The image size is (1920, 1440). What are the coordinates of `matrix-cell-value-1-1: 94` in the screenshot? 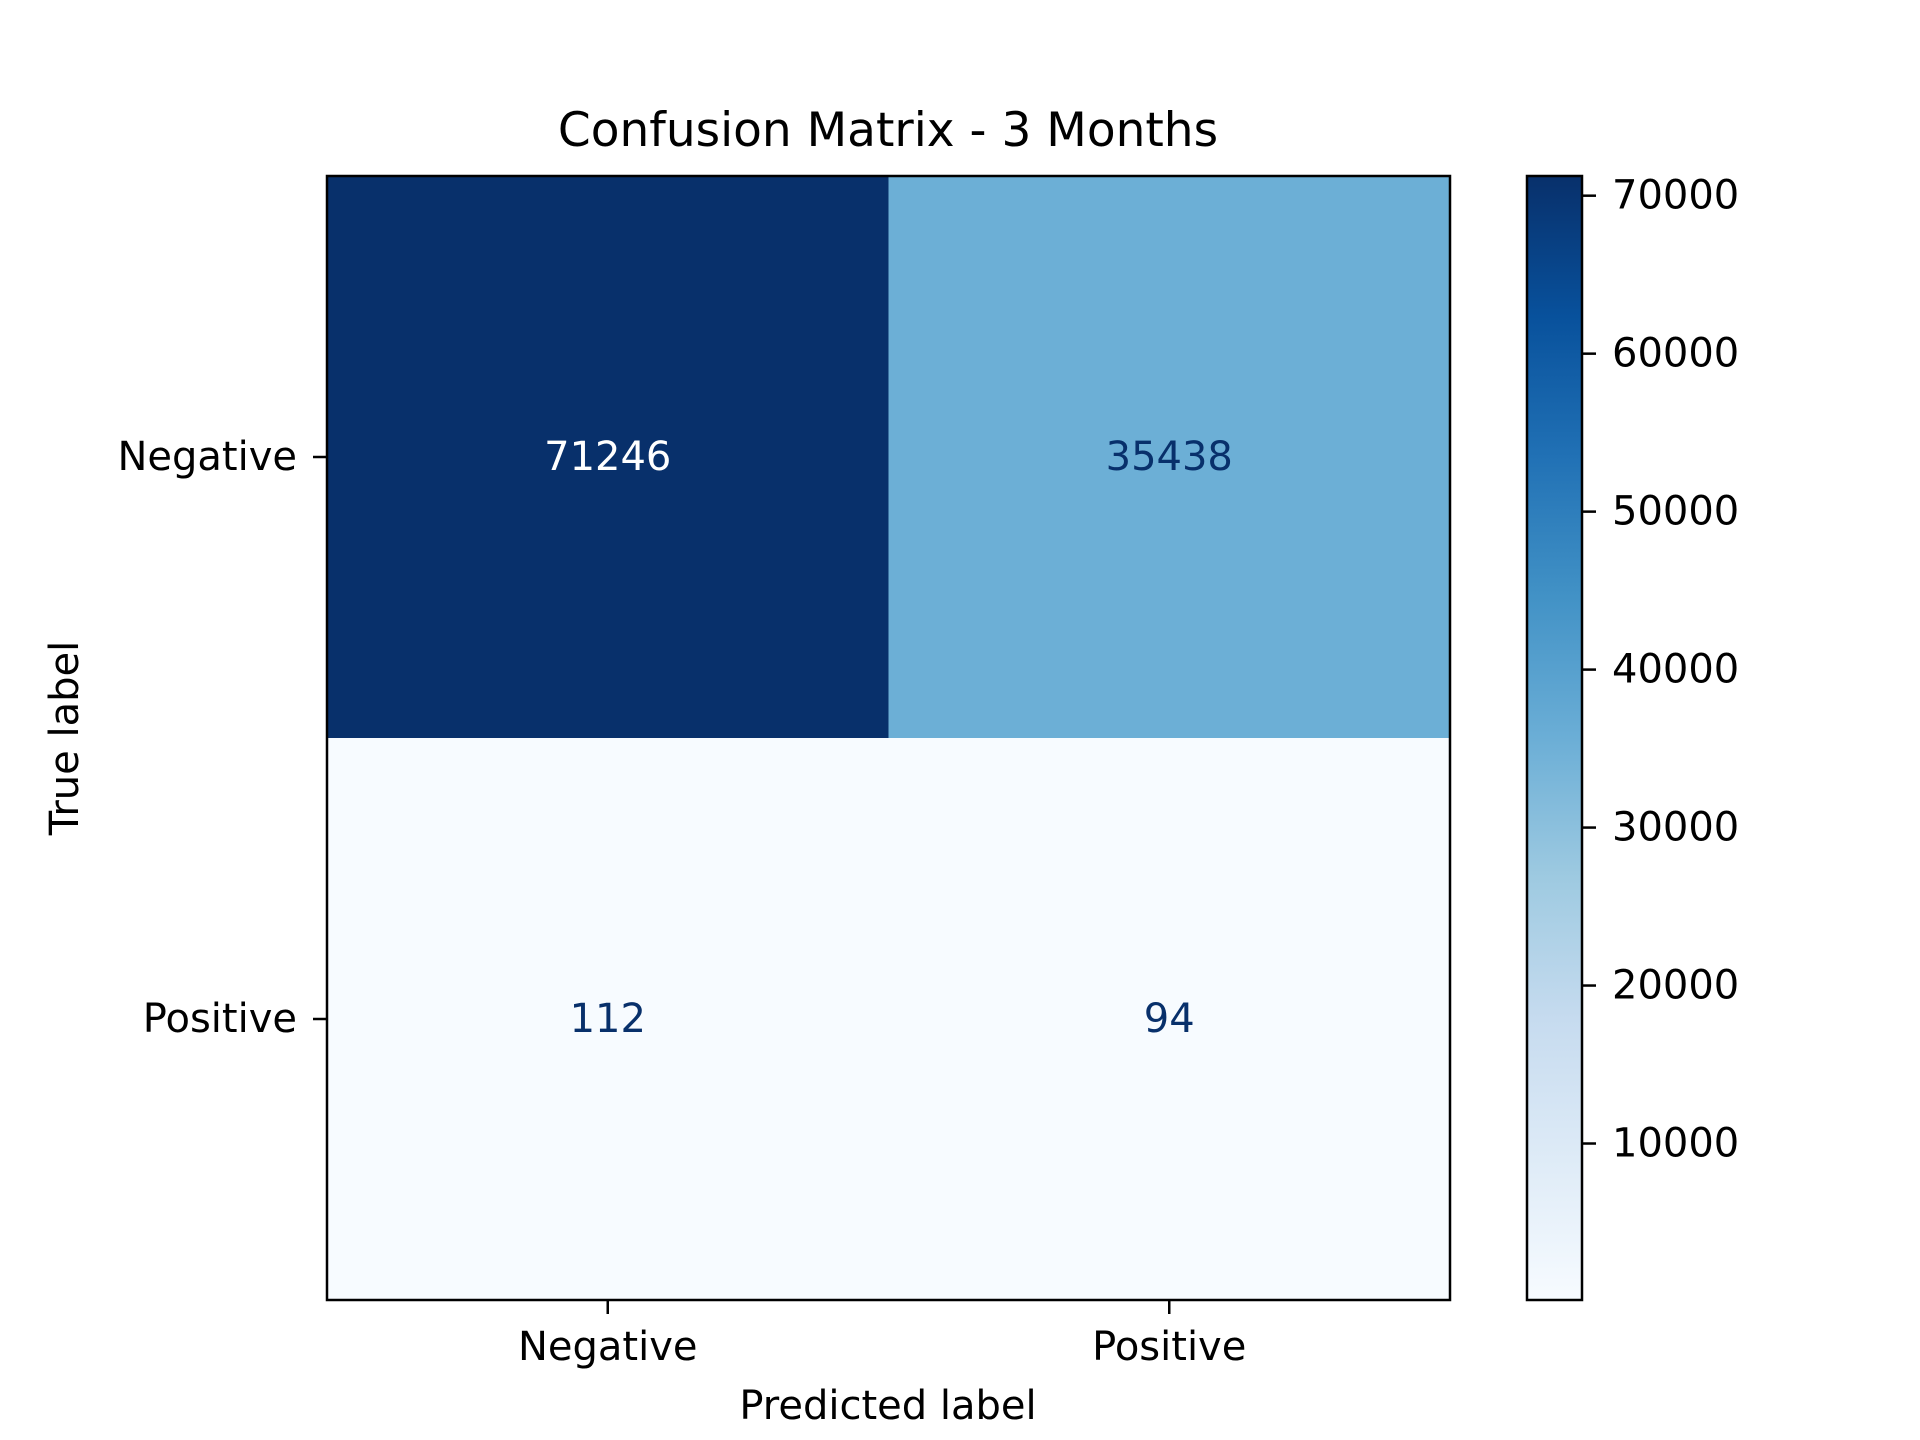 It's located at (1169, 1019).